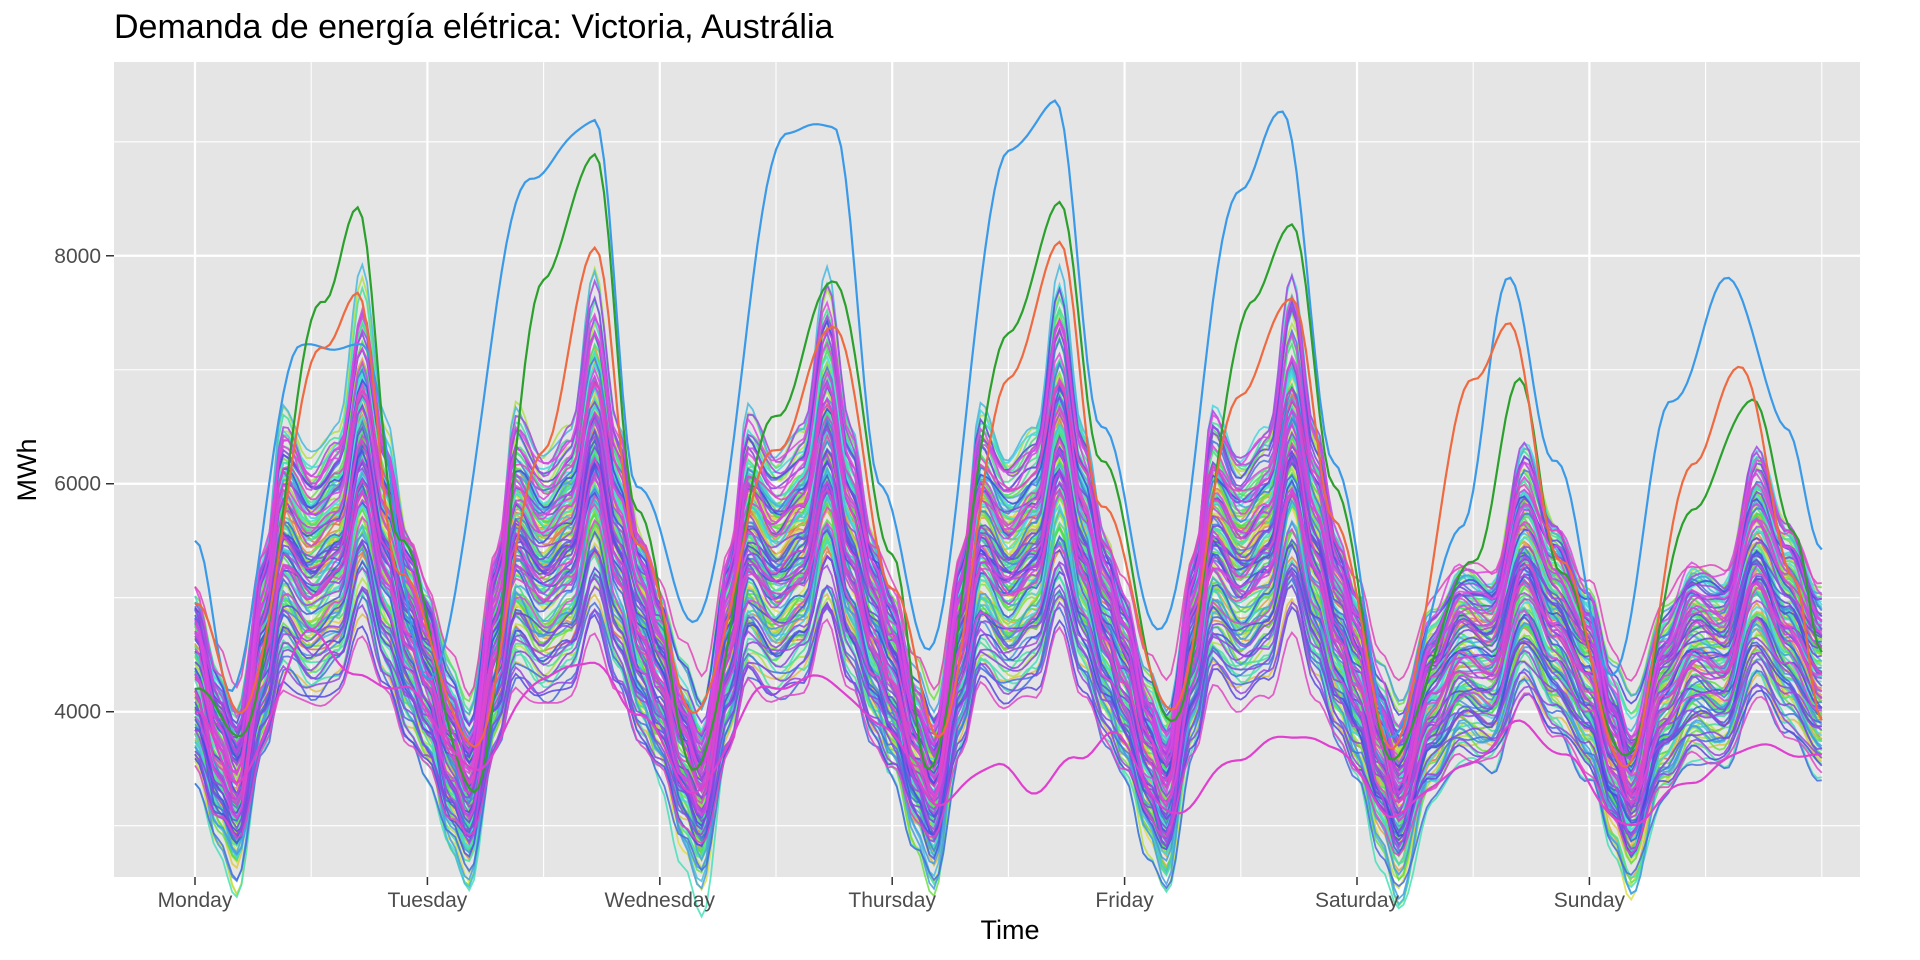  What do you see at coordinates (1357, 900) in the screenshot?
I see `x-tick-label: Saturday` at bounding box center [1357, 900].